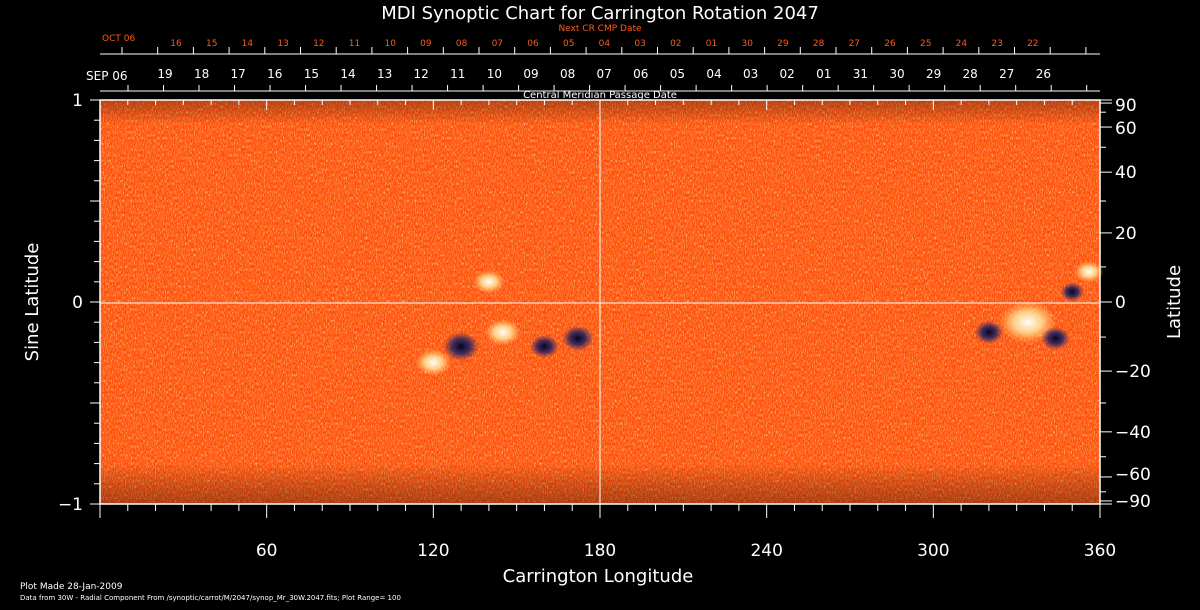  What do you see at coordinates (494, 74) in the screenshot?
I see `cmp-date-label: 10` at bounding box center [494, 74].